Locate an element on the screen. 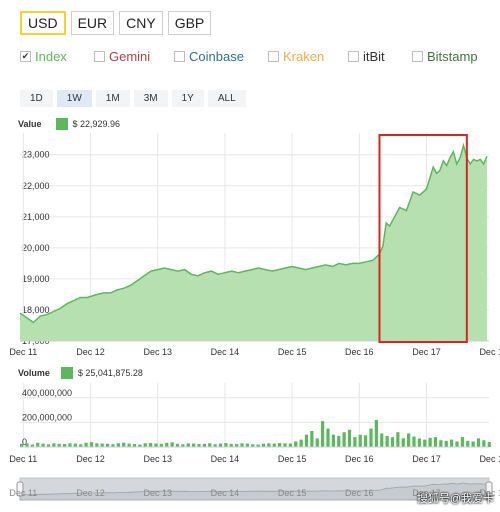 The image size is (500, 512). value-x-tick-label: Dec 11 is located at coordinates (23, 352).